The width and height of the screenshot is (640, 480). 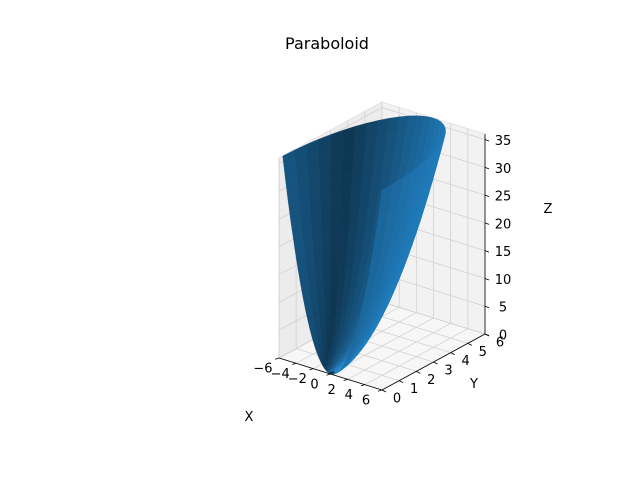 I want to click on x-tick-label: −4, so click(x=280, y=374).